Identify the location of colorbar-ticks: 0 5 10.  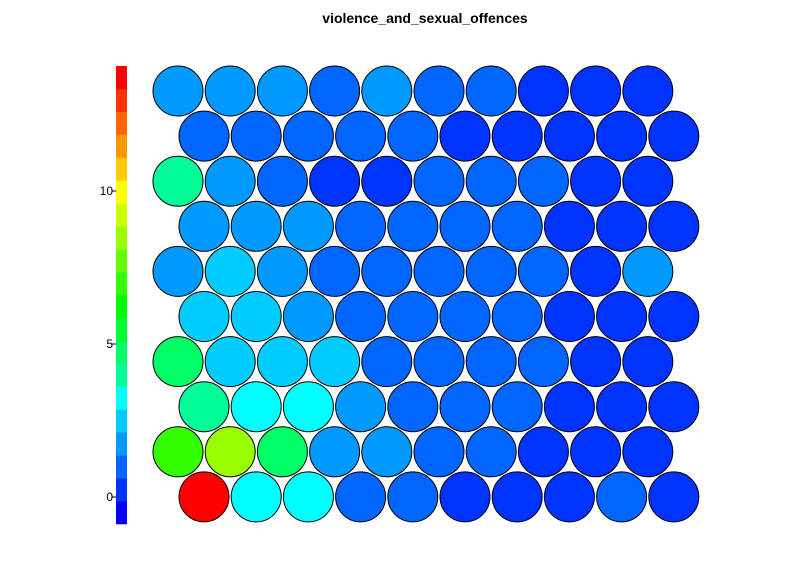
(108, 344).